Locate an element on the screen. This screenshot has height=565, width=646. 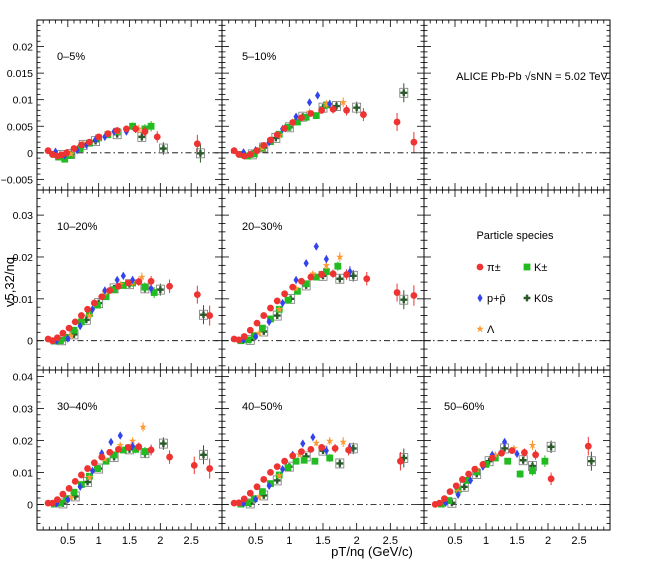
legend-label-K0: K0s is located at coordinates (543, 299).